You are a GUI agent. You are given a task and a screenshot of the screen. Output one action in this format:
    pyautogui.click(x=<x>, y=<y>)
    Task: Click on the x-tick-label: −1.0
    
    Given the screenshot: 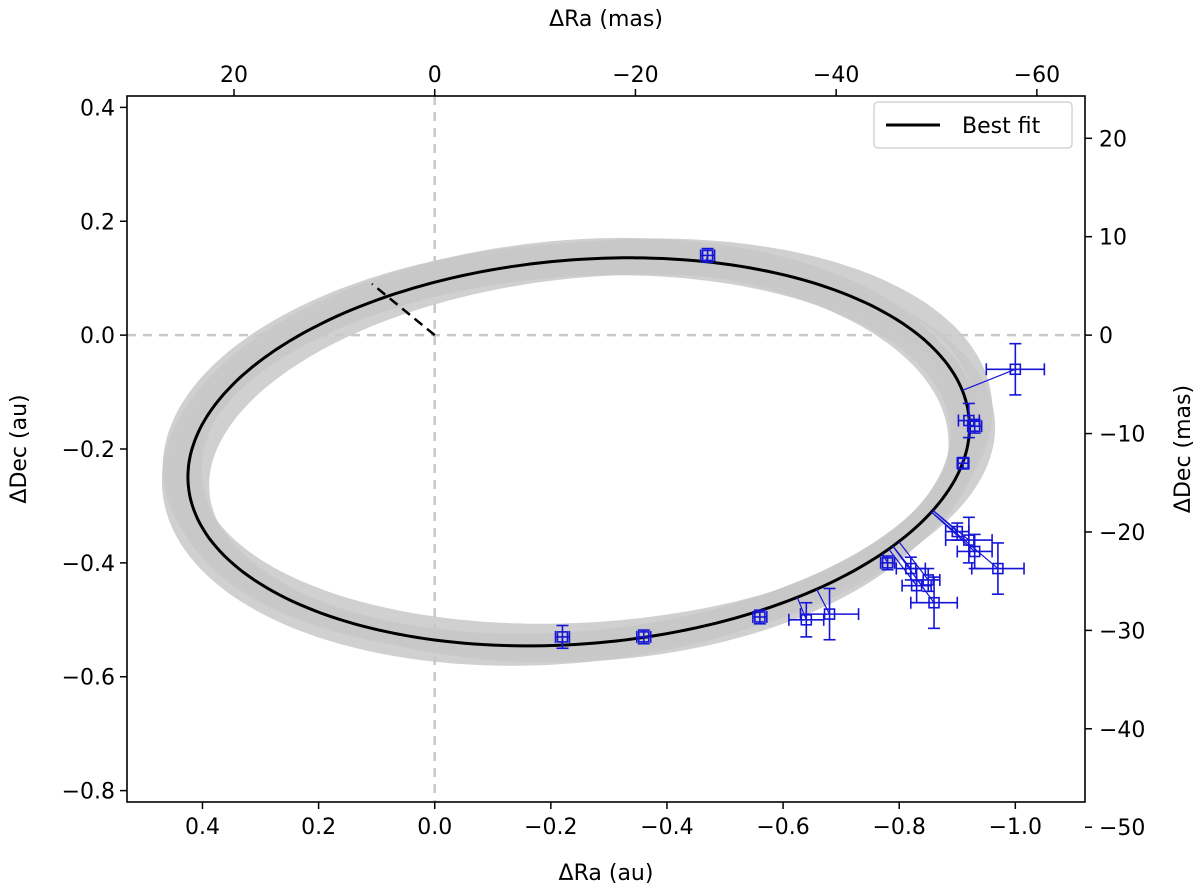 What is the action you would take?
    pyautogui.click(x=1015, y=827)
    